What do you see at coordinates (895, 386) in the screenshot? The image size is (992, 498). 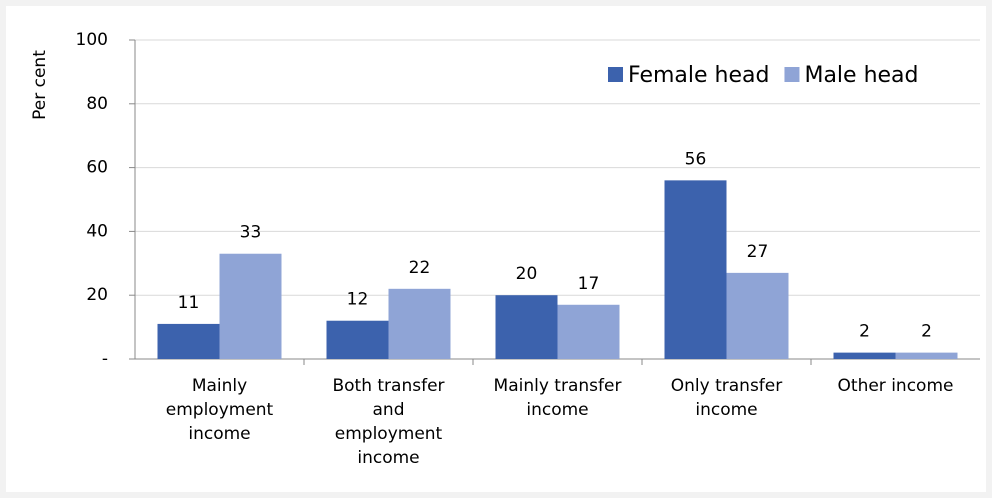 I see `x-tick-label: Other income` at bounding box center [895, 386].